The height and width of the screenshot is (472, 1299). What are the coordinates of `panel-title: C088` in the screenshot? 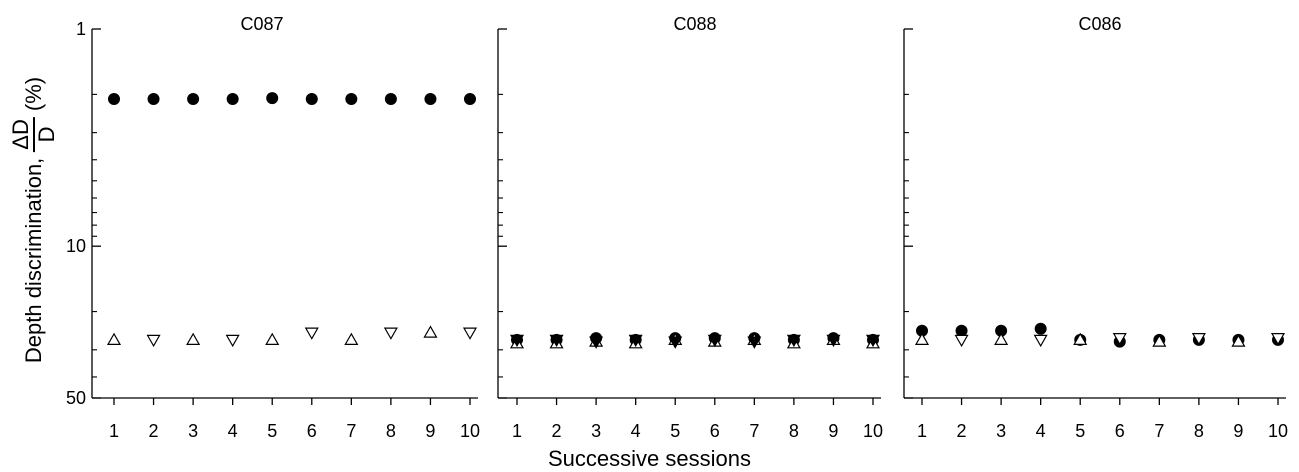 It's located at (694, 24).